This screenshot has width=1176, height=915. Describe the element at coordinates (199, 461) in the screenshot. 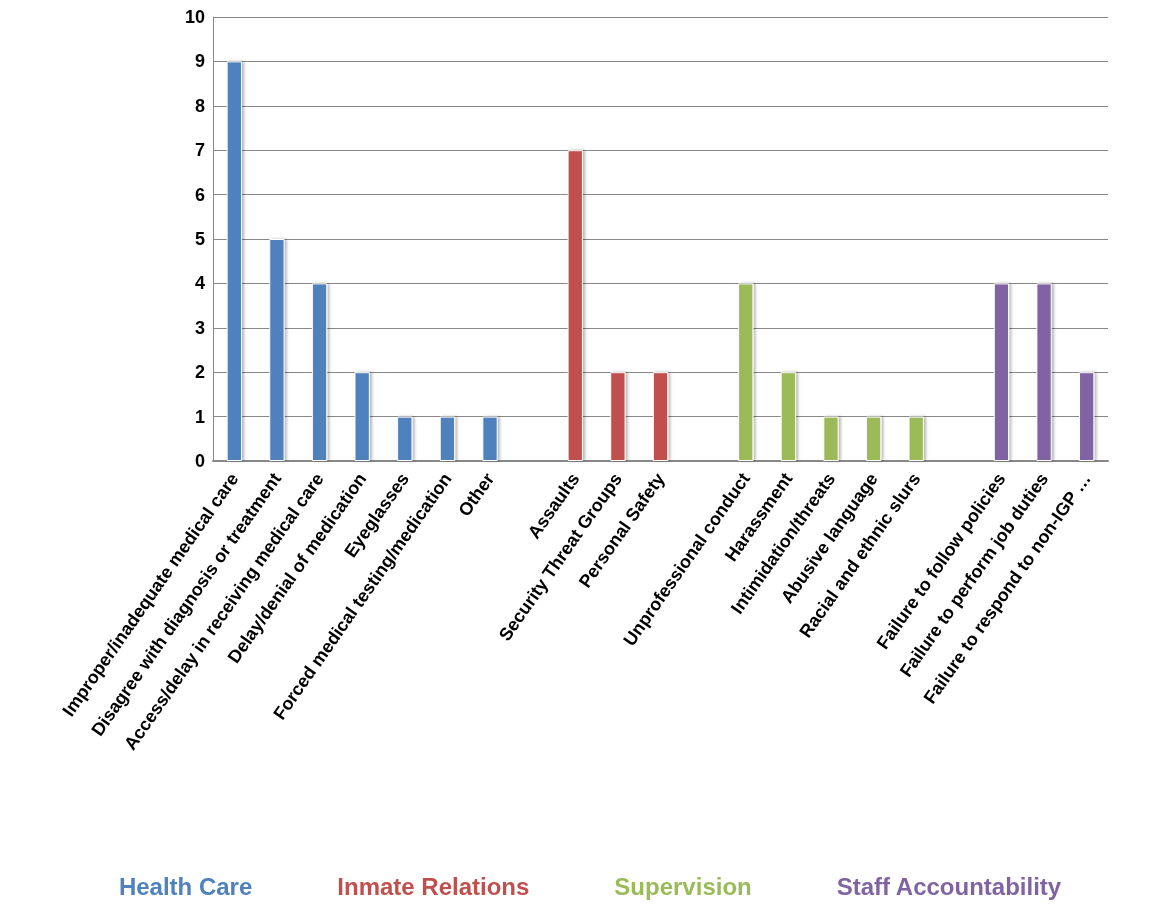

I see `y-tick-label: 0` at that location.